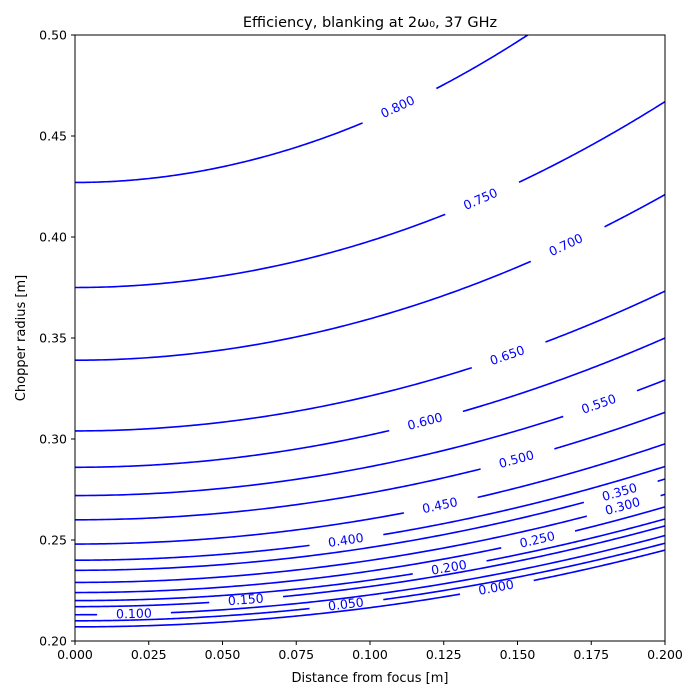 The width and height of the screenshot is (700, 700). I want to click on contour-label: 0.750, so click(480, 199).